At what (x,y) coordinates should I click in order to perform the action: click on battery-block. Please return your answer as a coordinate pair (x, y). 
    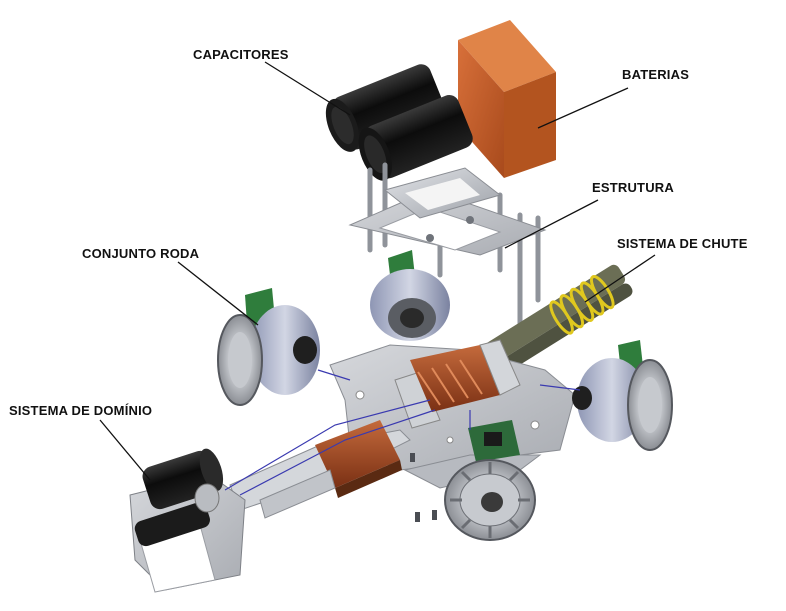
    Looking at the image, I should click on (507, 99).